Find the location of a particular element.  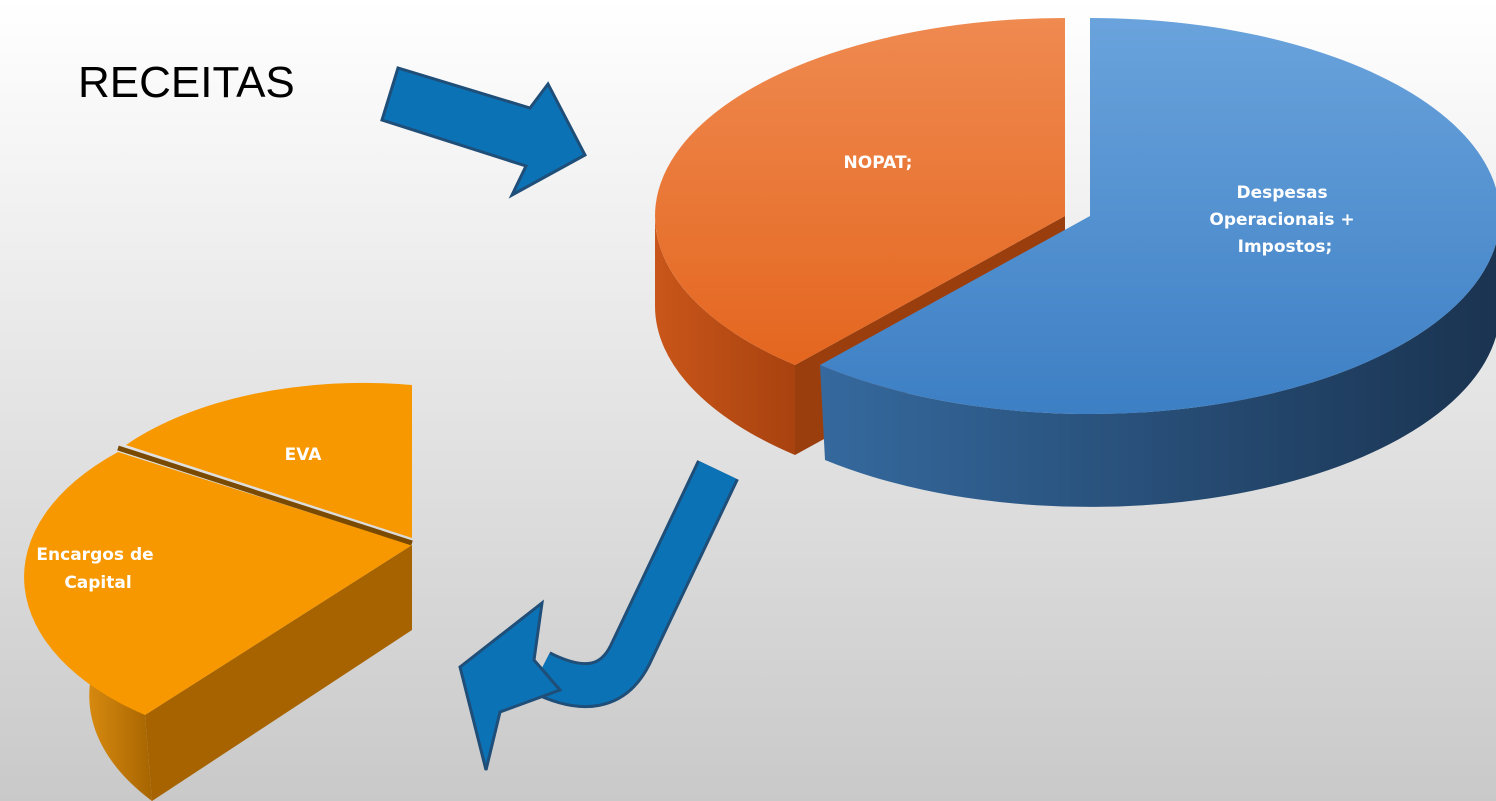

pie-small: EVA Encargos de Capital is located at coordinates (218, 591).